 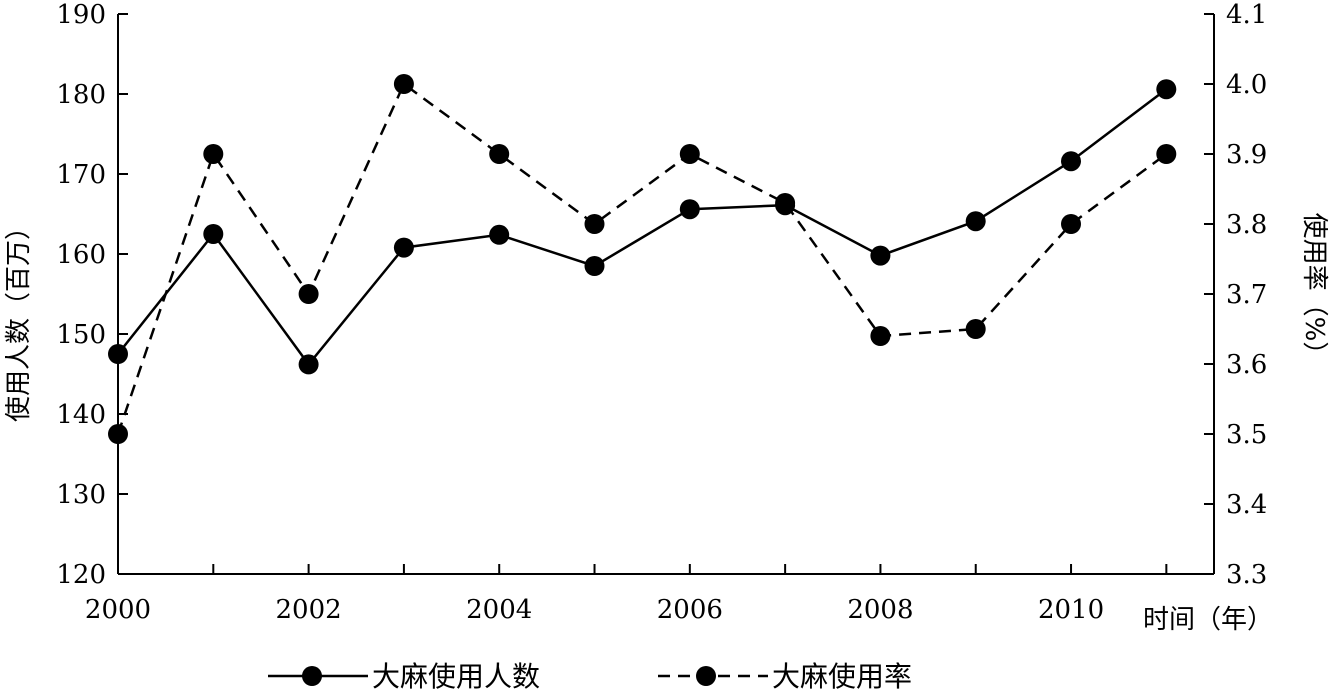 I want to click on legend-item-people: 大麻使用人数, so click(x=404, y=675).